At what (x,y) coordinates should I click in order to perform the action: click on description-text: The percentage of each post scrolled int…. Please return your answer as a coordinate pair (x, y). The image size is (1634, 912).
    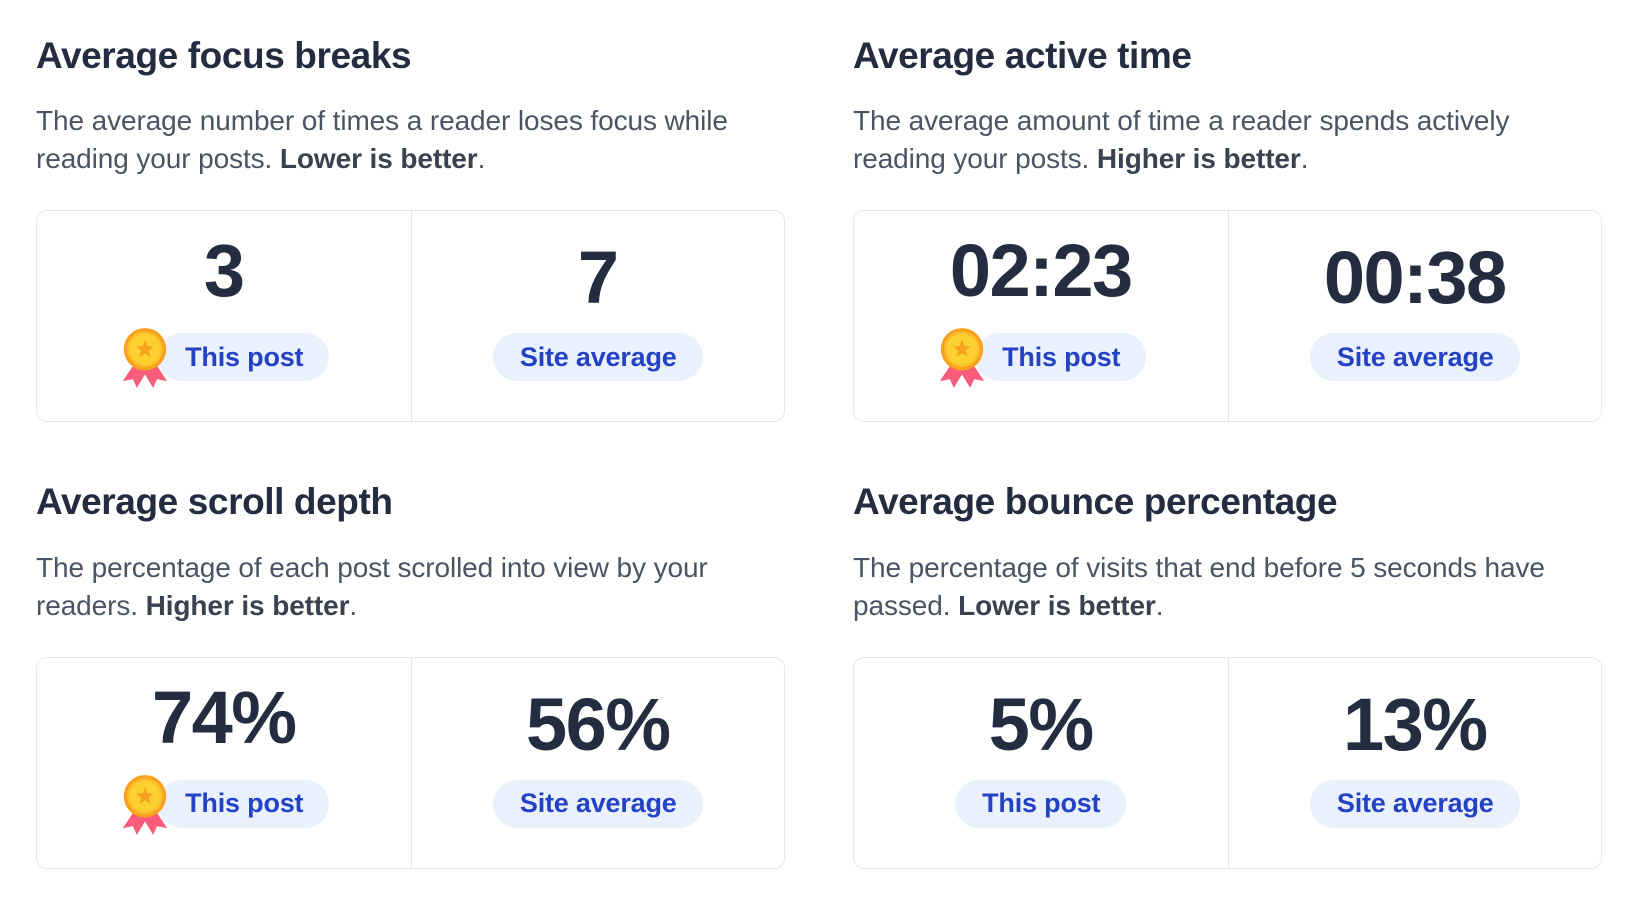
    Looking at the image, I should click on (372, 586).